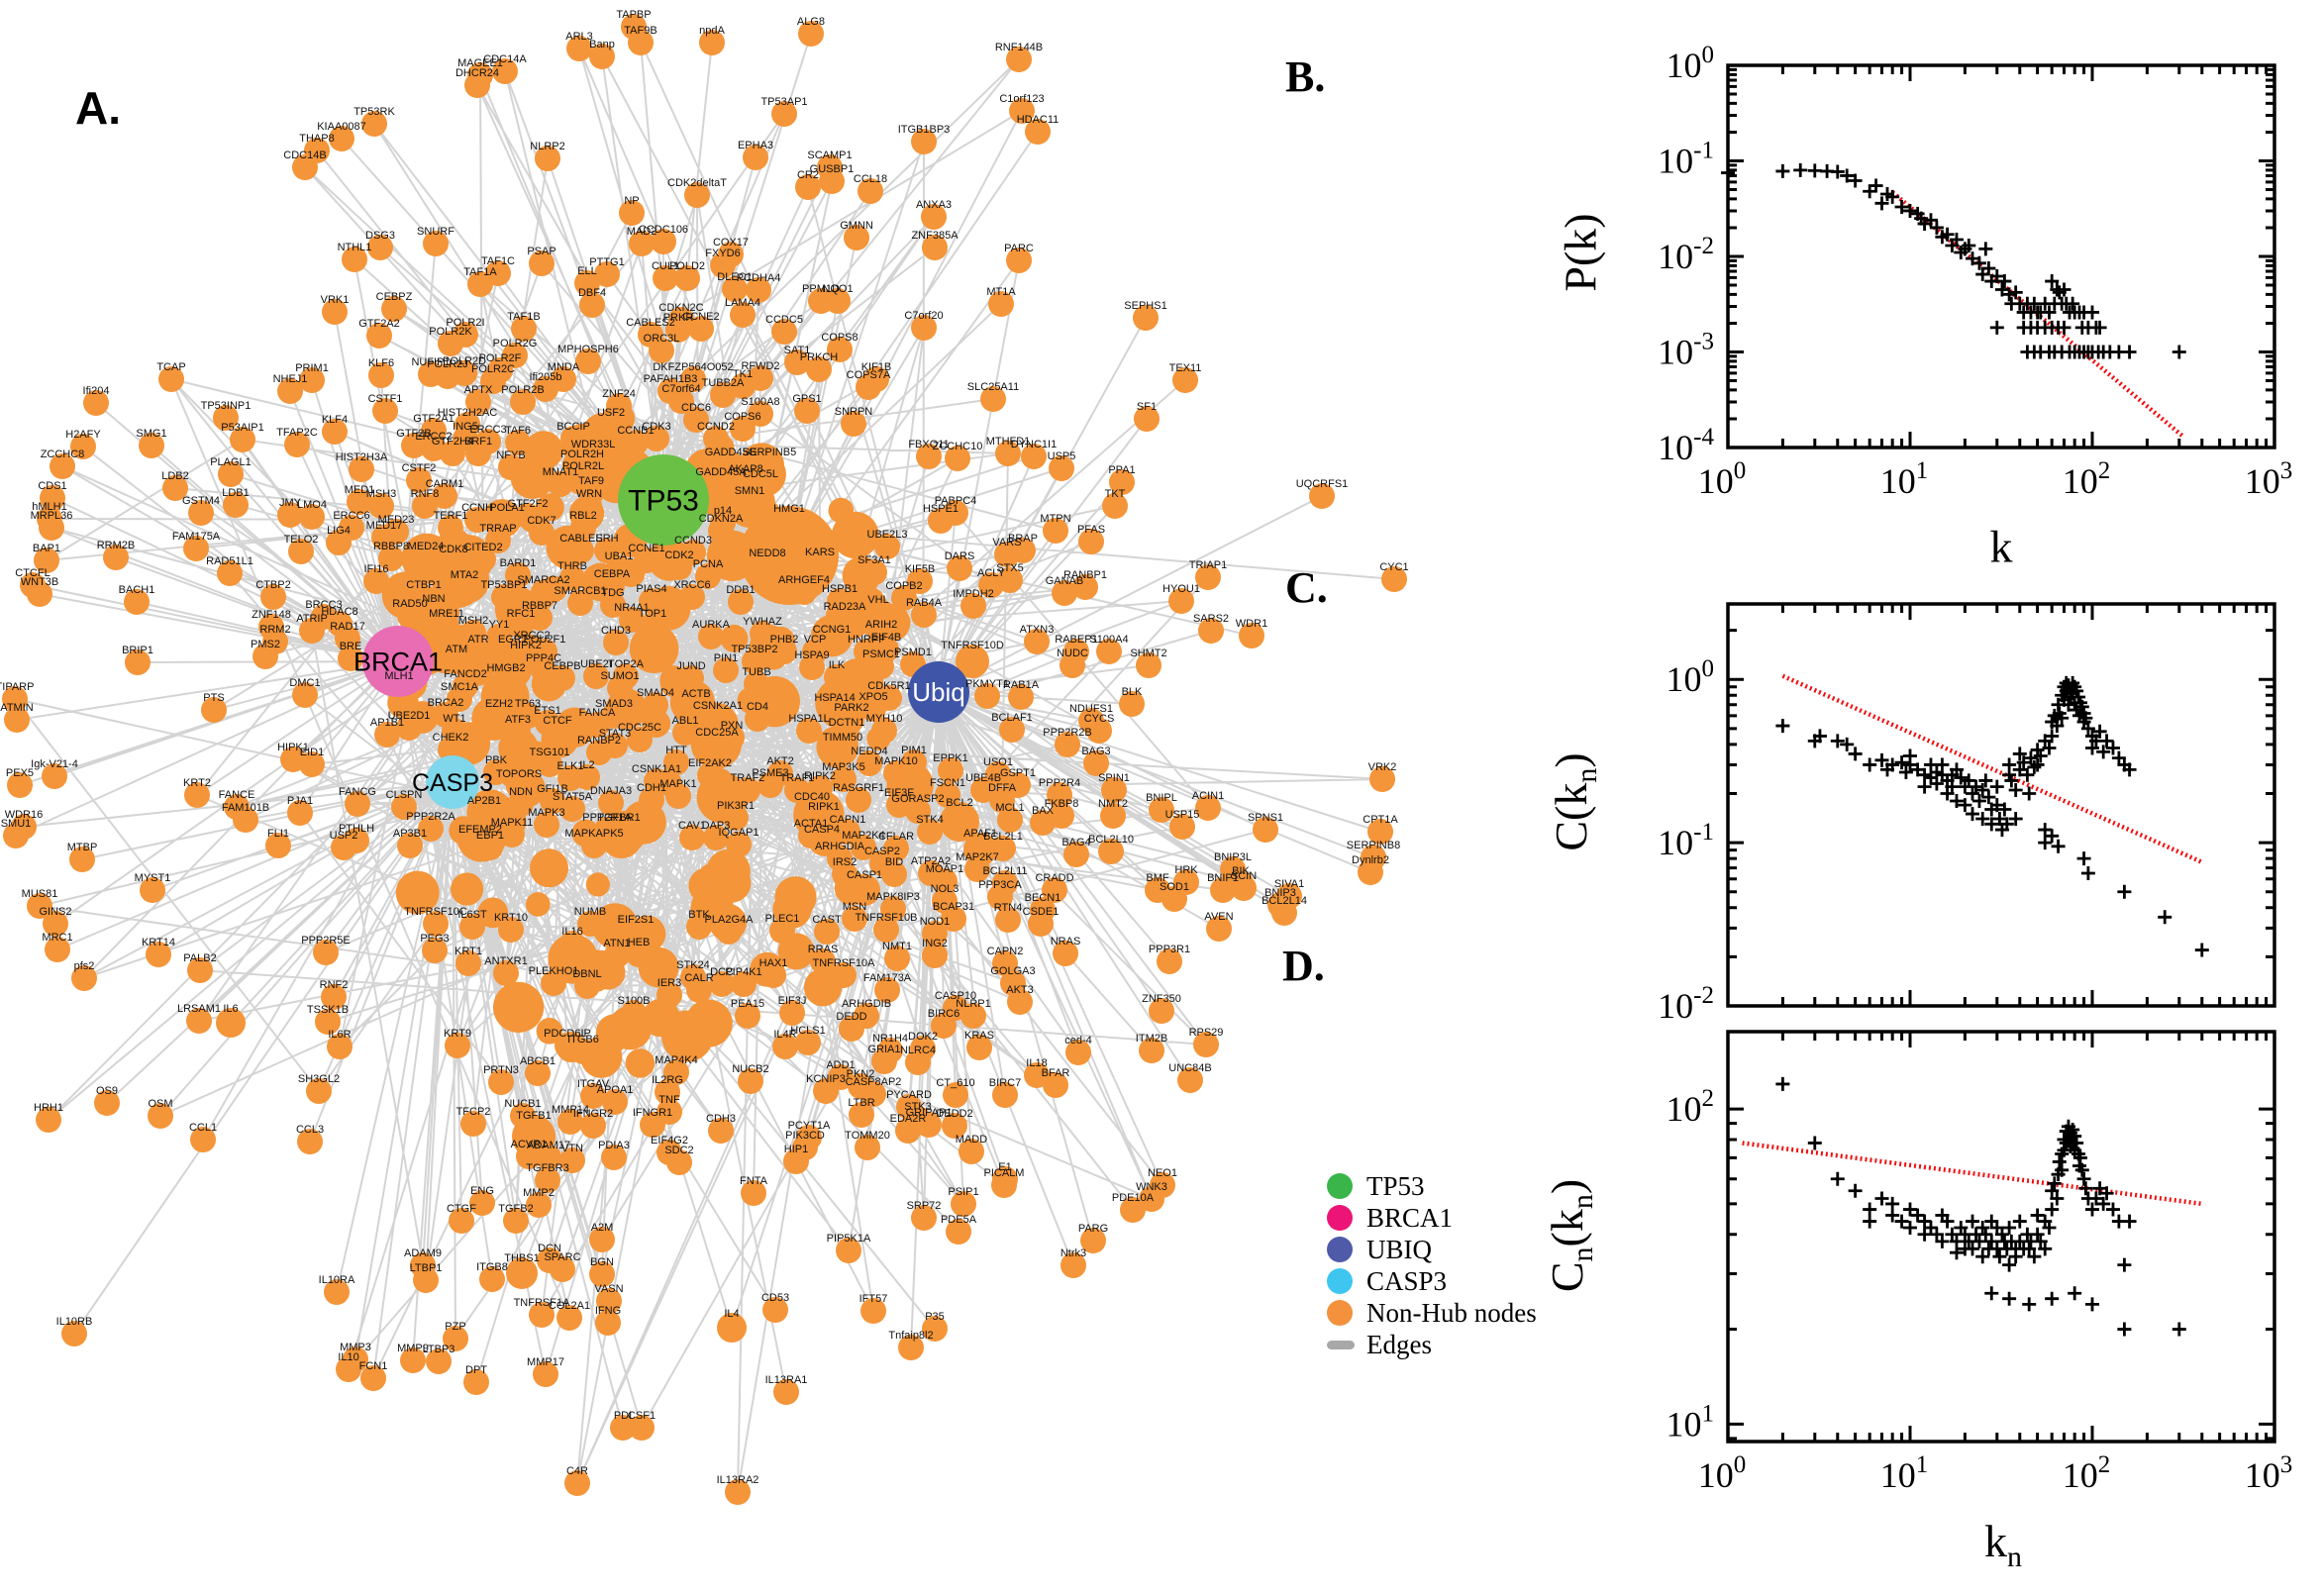  I want to click on c-y-axis-title: C(kn), so click(1574, 801).